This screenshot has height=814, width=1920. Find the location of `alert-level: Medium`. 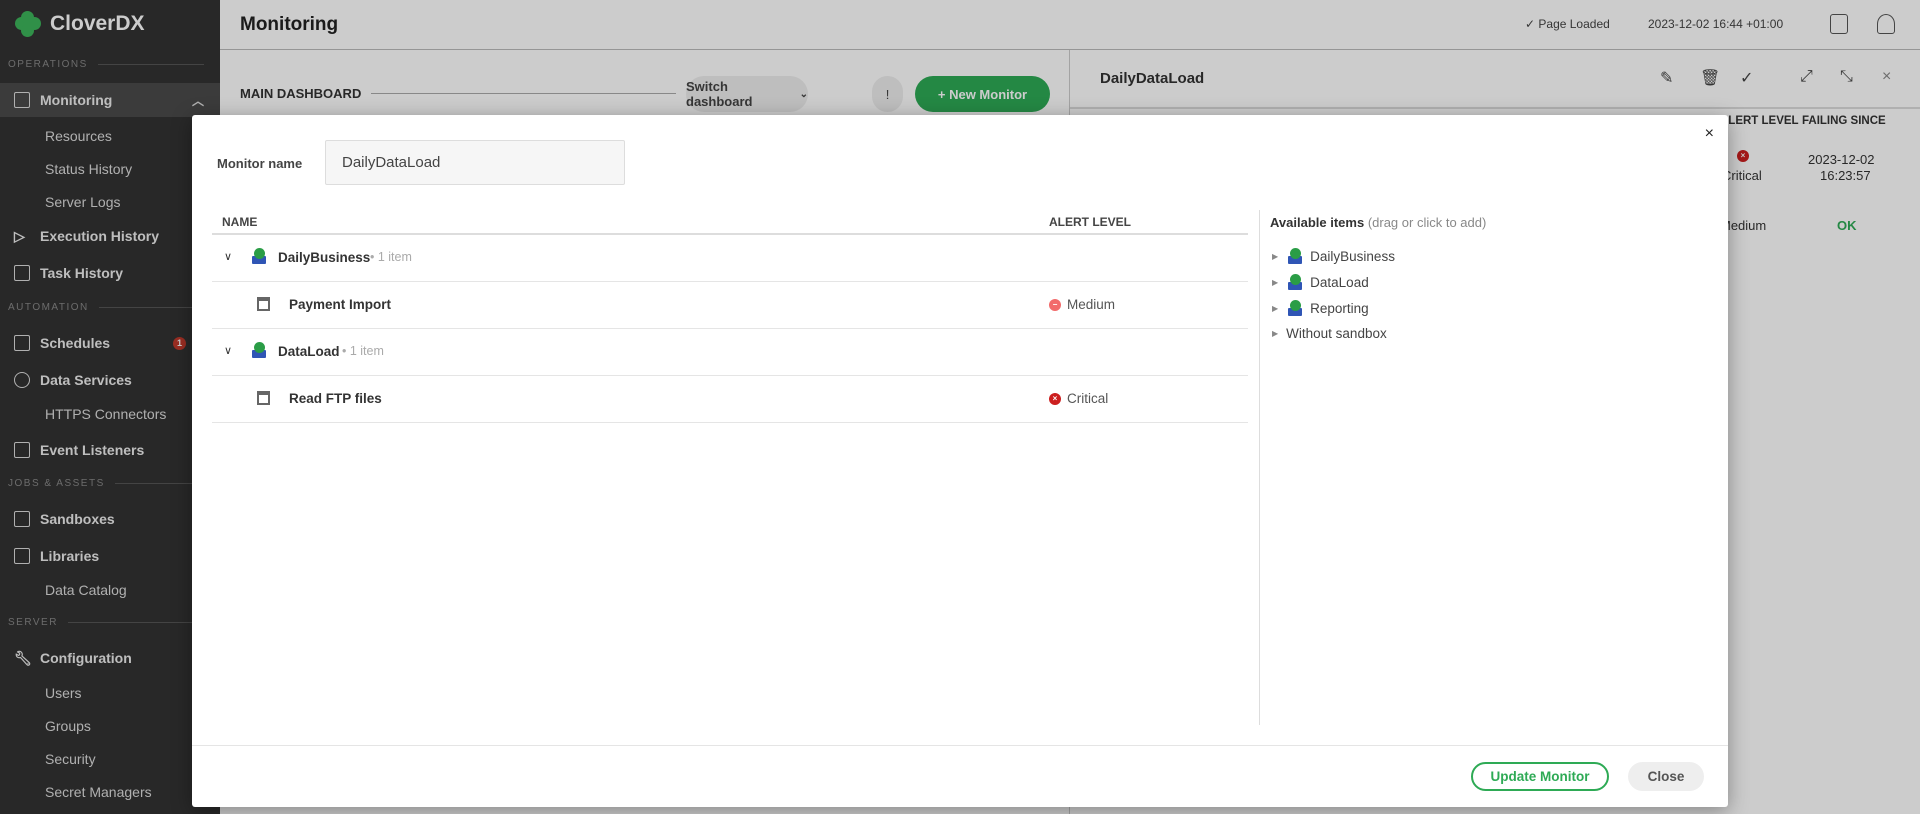

alert-level: Medium is located at coordinates (1091, 304).